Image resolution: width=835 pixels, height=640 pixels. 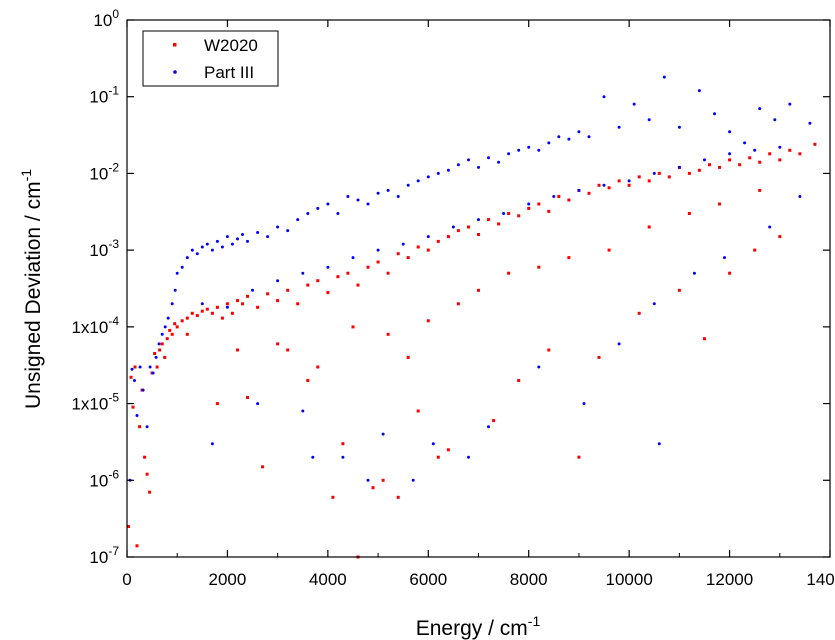 What do you see at coordinates (104, 478) in the screenshot?
I see `y-tick-label: 10-6` at bounding box center [104, 478].